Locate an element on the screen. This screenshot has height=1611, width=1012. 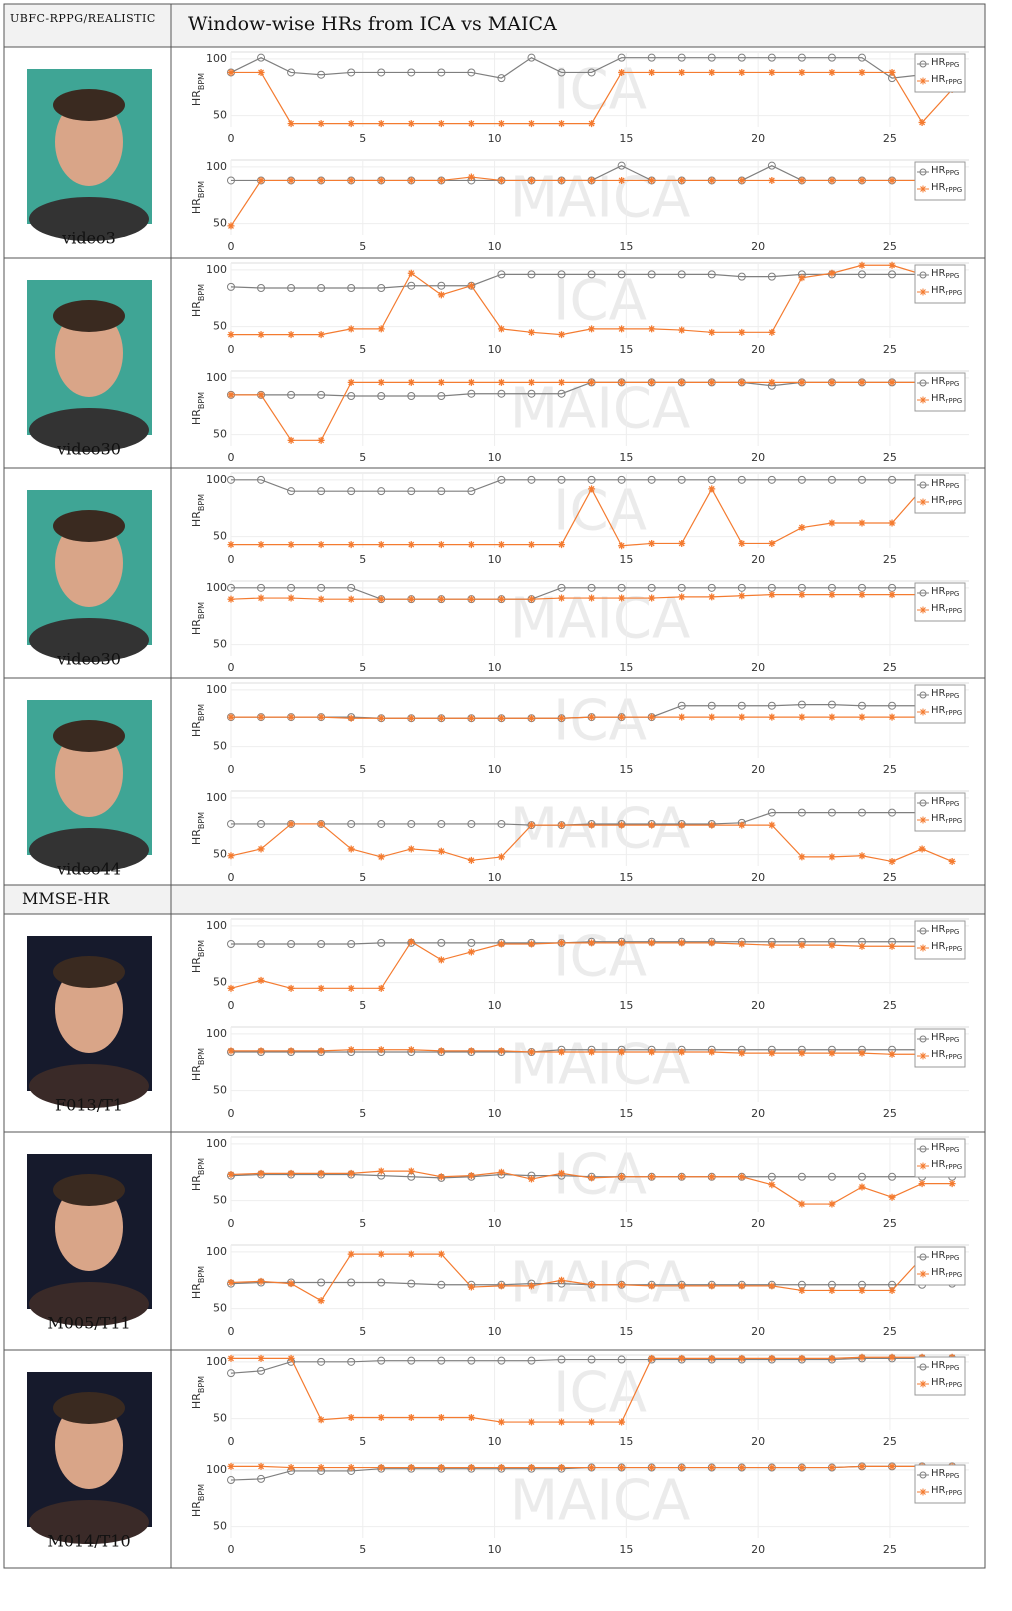
series-line is located at coordinates (592, 593).